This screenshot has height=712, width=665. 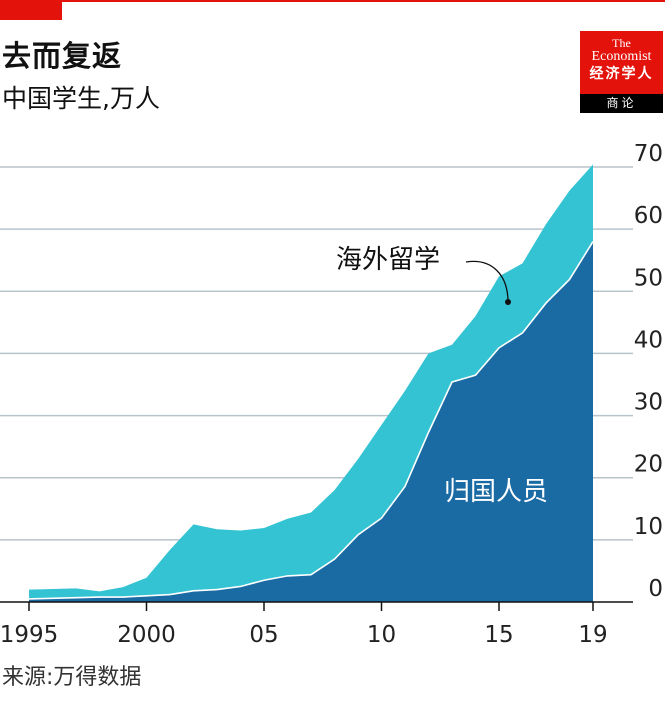 What do you see at coordinates (487, 281) in the screenshot?
I see `label-leader-line` at bounding box center [487, 281].